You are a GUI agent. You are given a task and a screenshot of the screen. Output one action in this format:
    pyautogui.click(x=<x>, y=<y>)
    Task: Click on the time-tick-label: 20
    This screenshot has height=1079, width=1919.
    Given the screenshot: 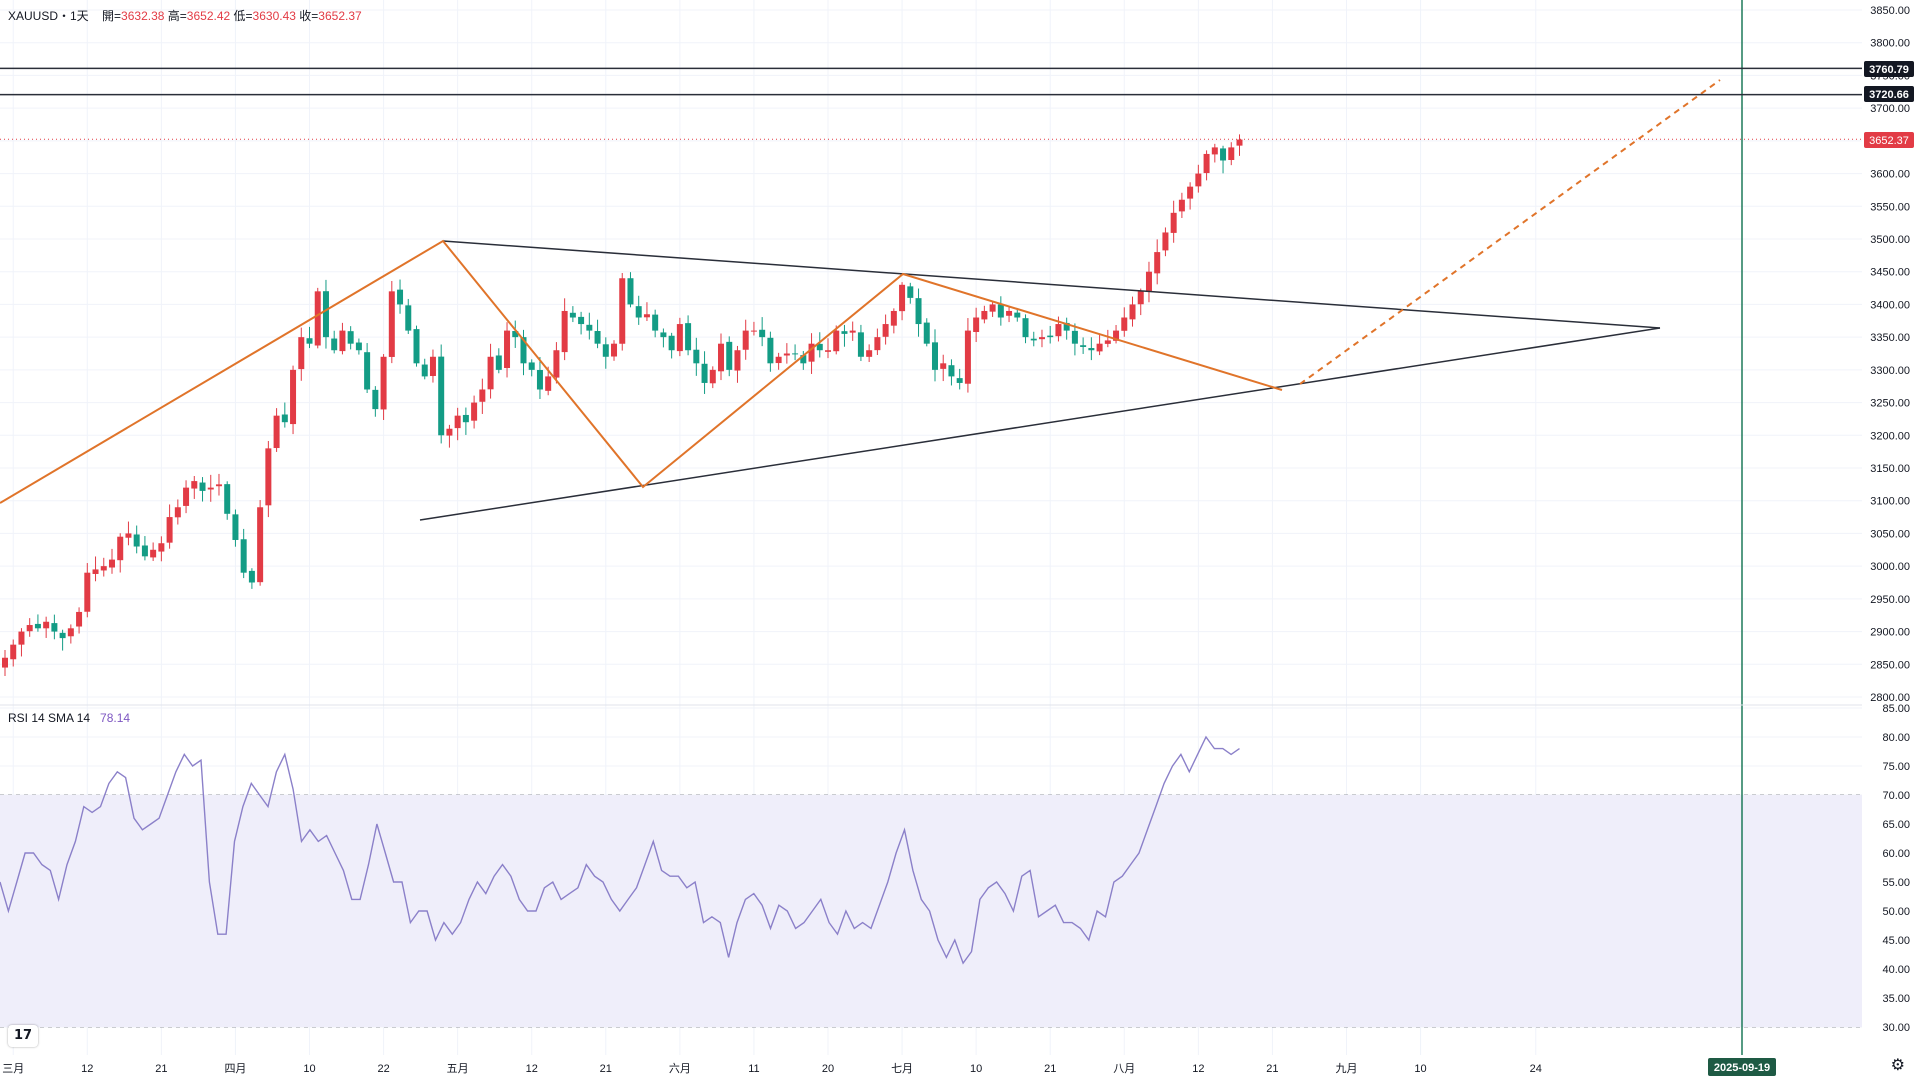 What is the action you would take?
    pyautogui.click(x=828, y=1069)
    